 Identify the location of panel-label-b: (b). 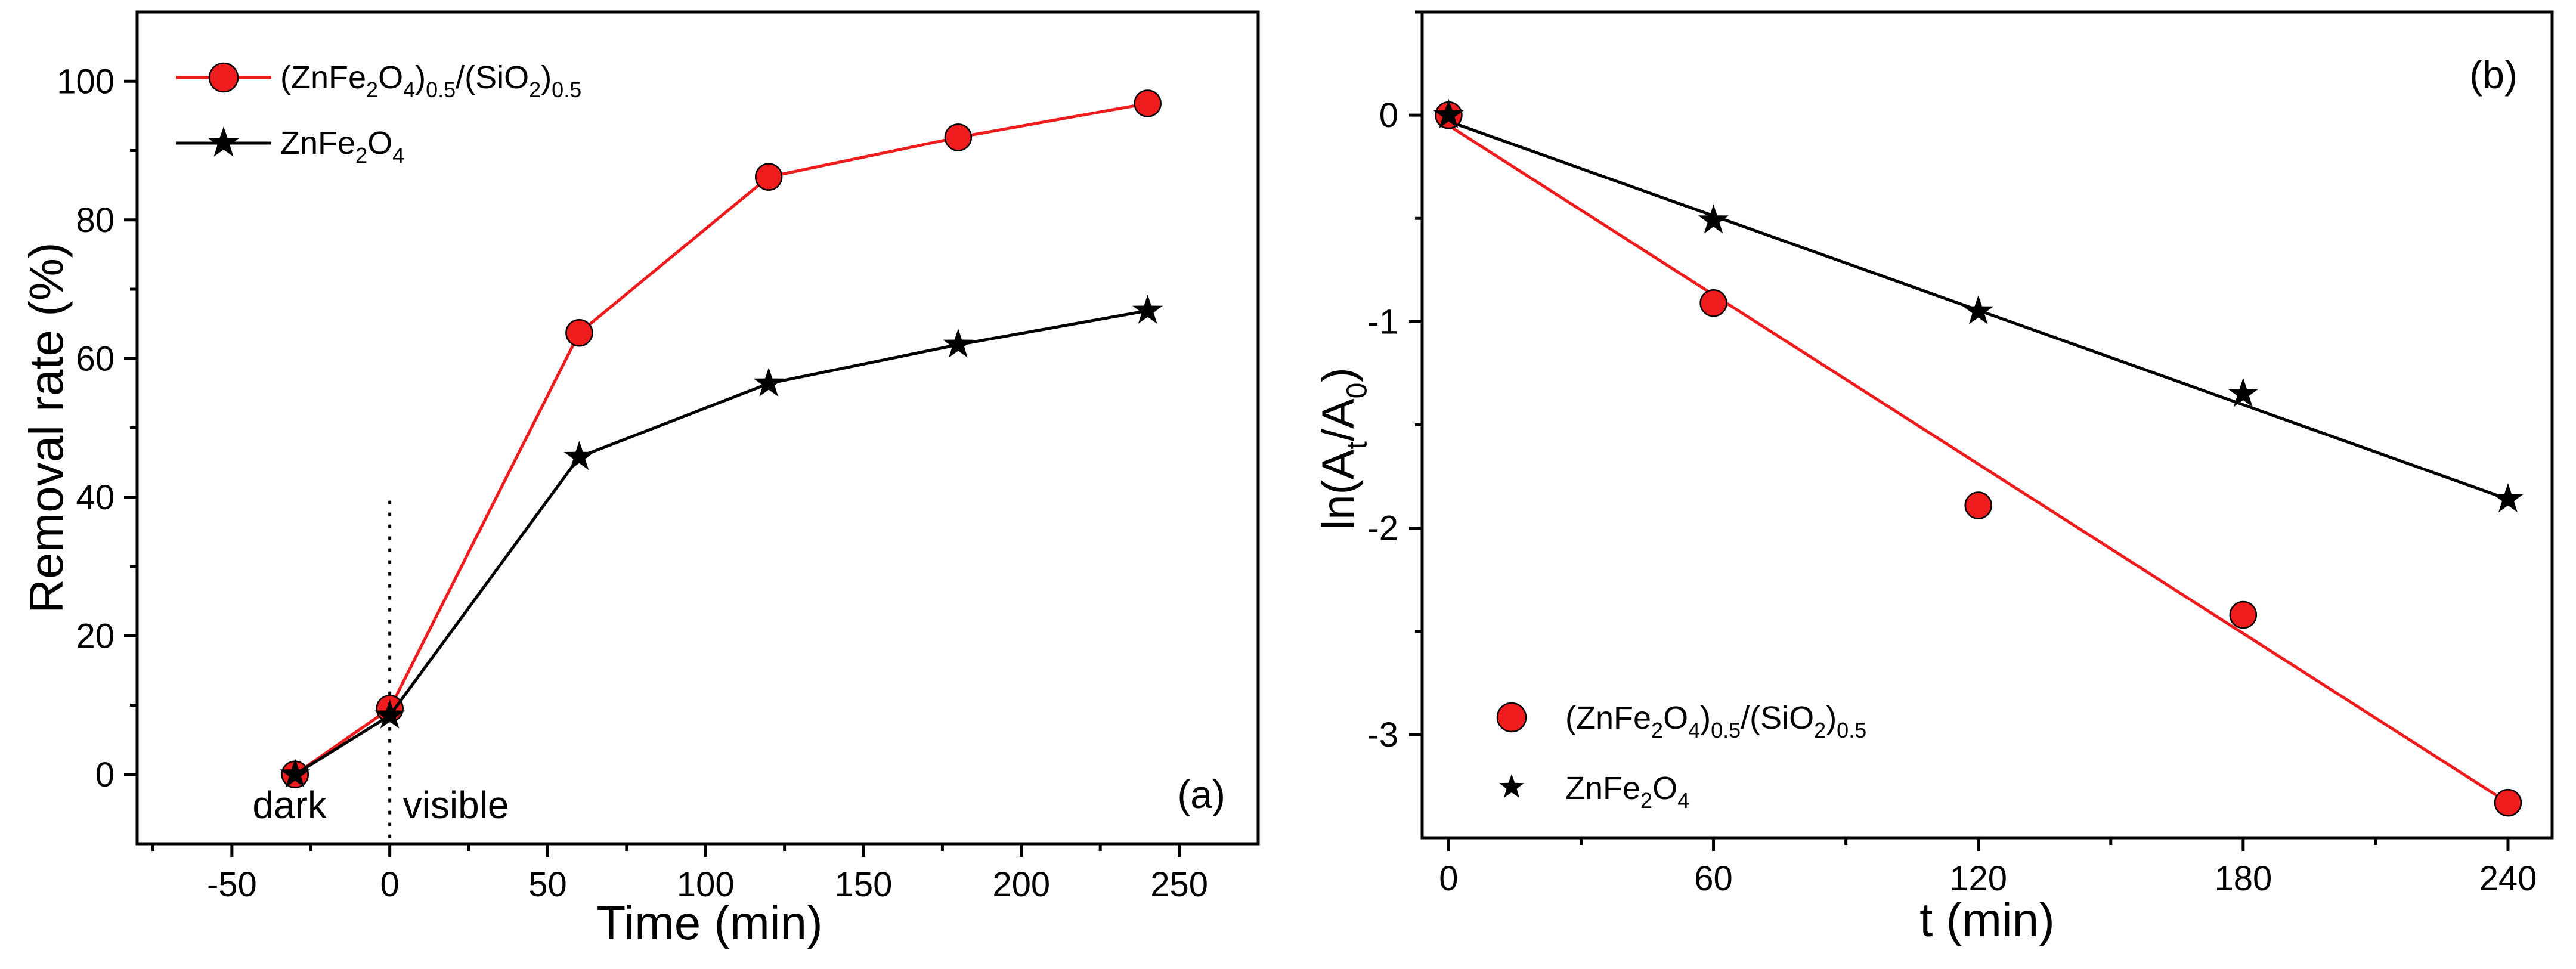
(2494, 74).